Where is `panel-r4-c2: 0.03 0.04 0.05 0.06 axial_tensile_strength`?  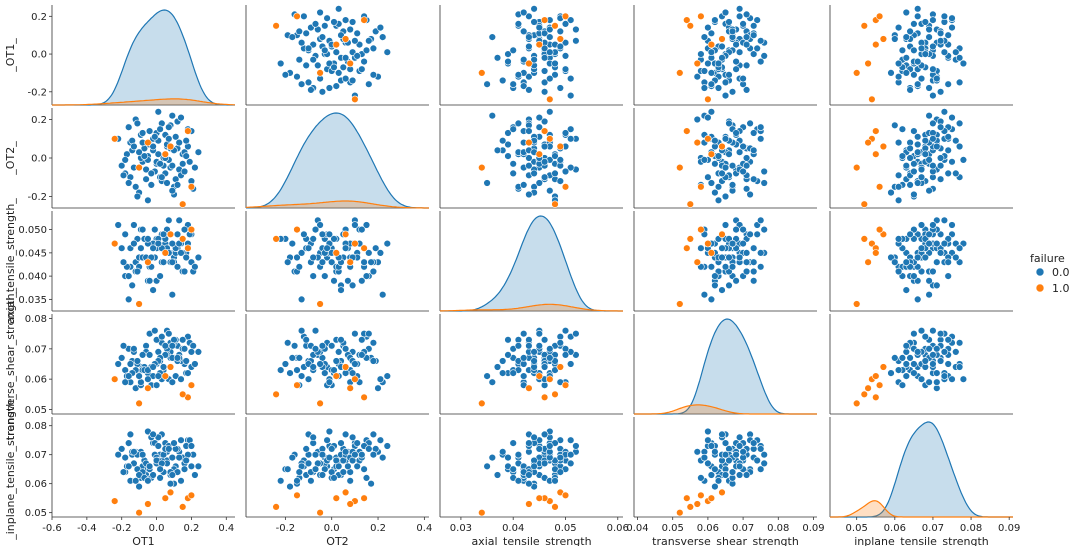
panel-r4-c2: 0.03 0.04 0.05 0.06 axial_tensile_strength is located at coordinates (534, 481).